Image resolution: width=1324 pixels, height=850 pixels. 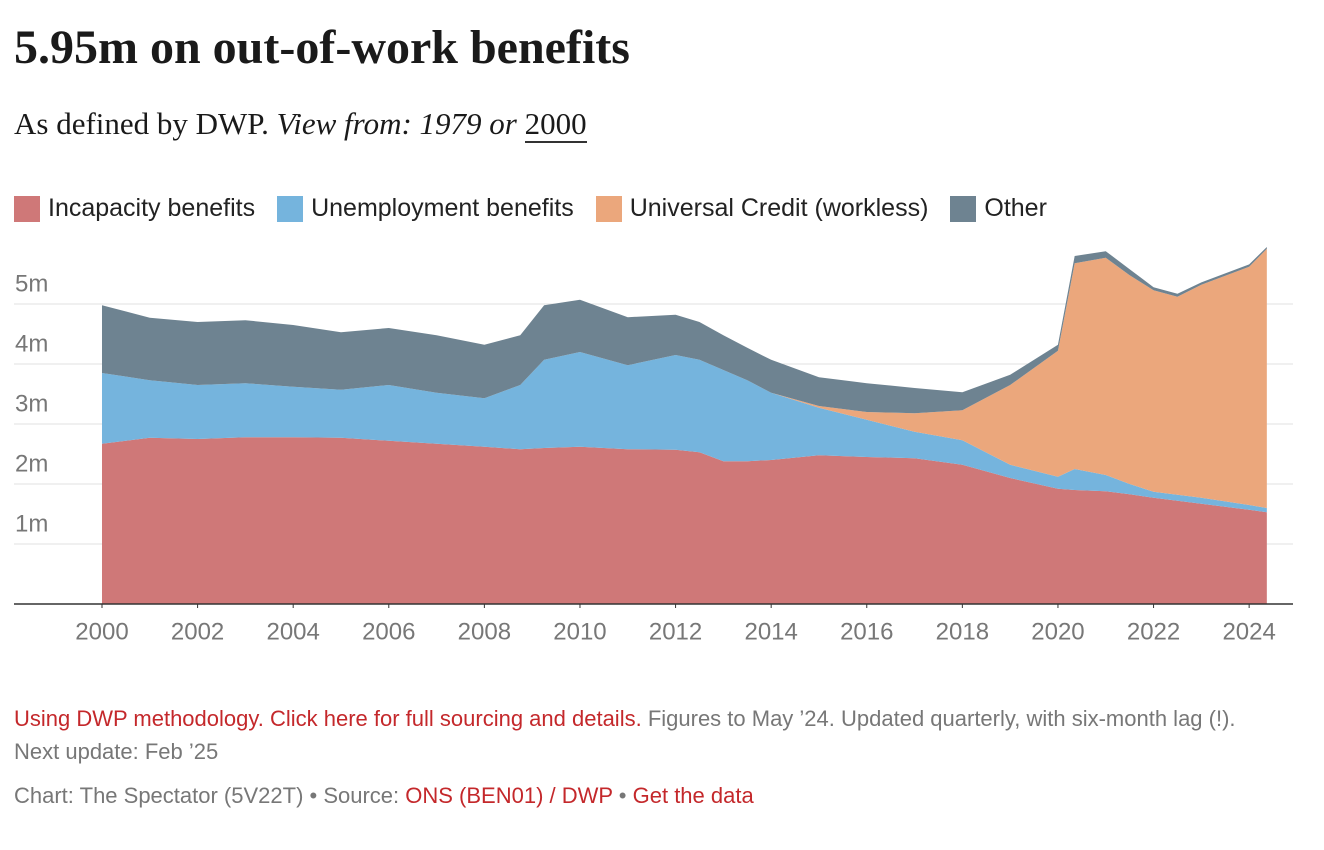 I want to click on view-or: or, so click(x=503, y=123).